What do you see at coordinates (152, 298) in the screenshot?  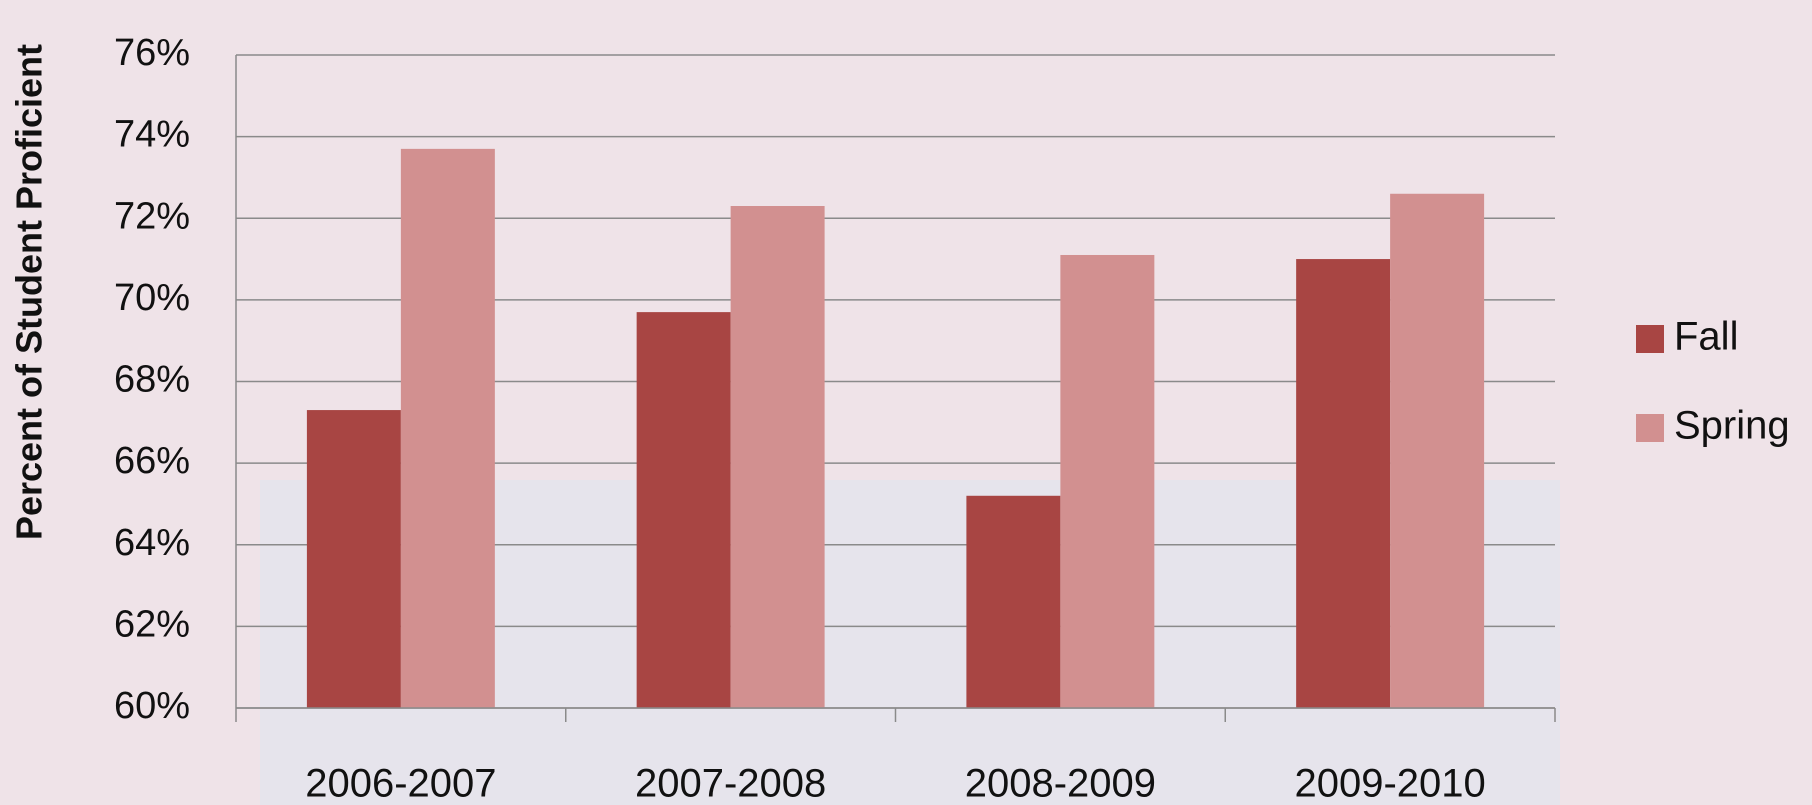 I see `y-tick-label: 70%` at bounding box center [152, 298].